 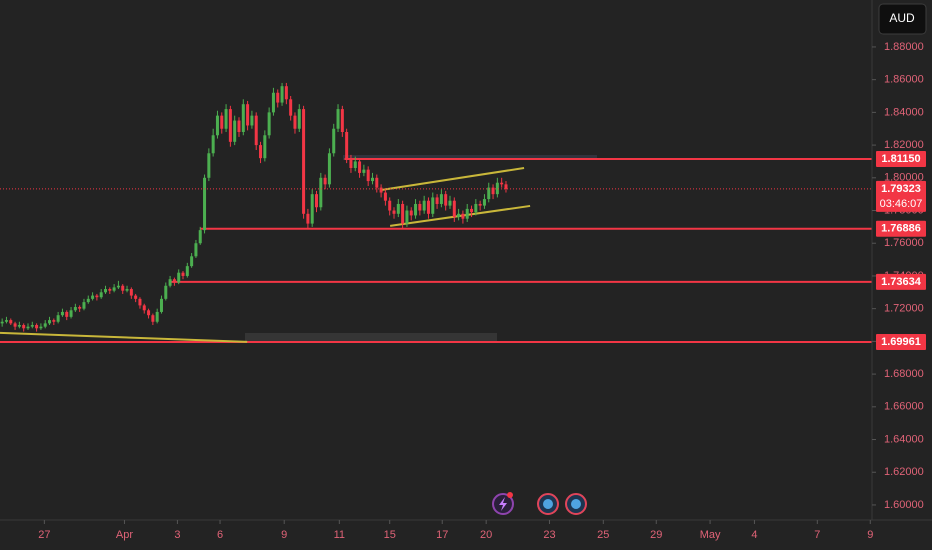 I want to click on level-label: 1.69961, so click(x=901, y=342).